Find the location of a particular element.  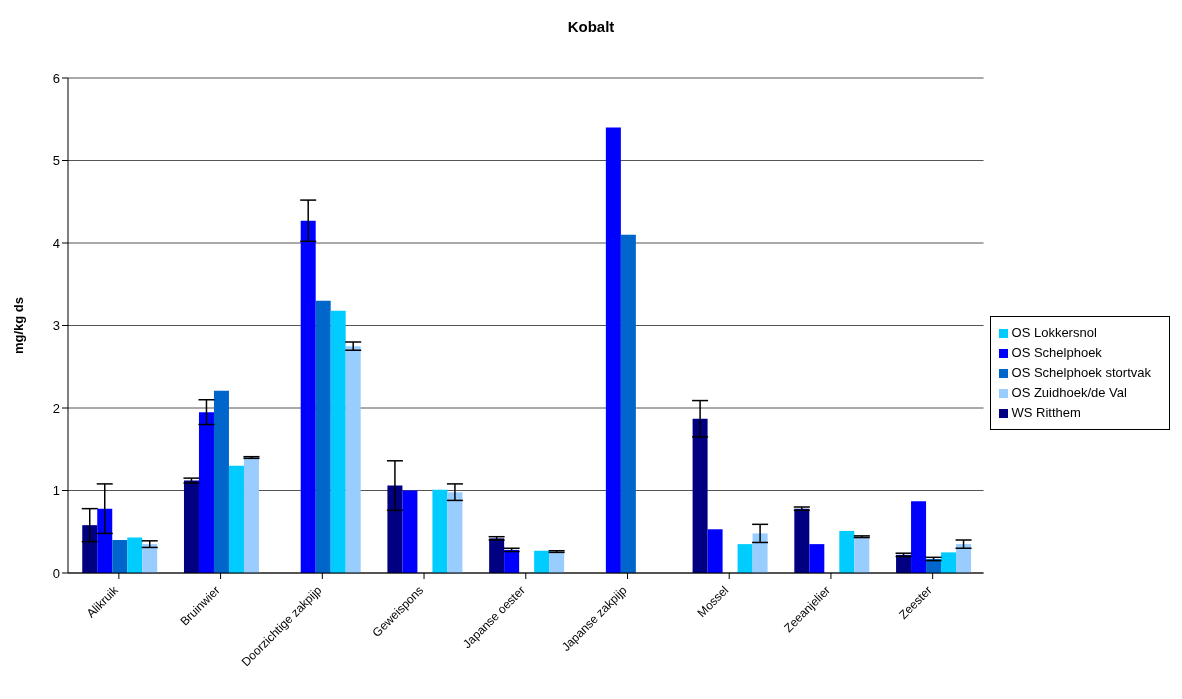

legend-label: OS Schelphoek is located at coordinates (1056, 352).